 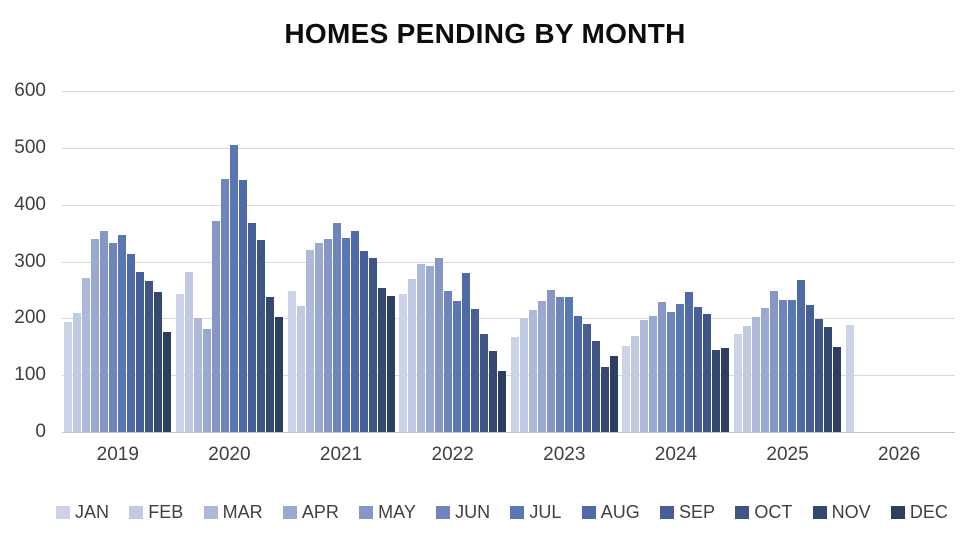 I want to click on legend-label-jan: JAN, so click(x=92, y=512).